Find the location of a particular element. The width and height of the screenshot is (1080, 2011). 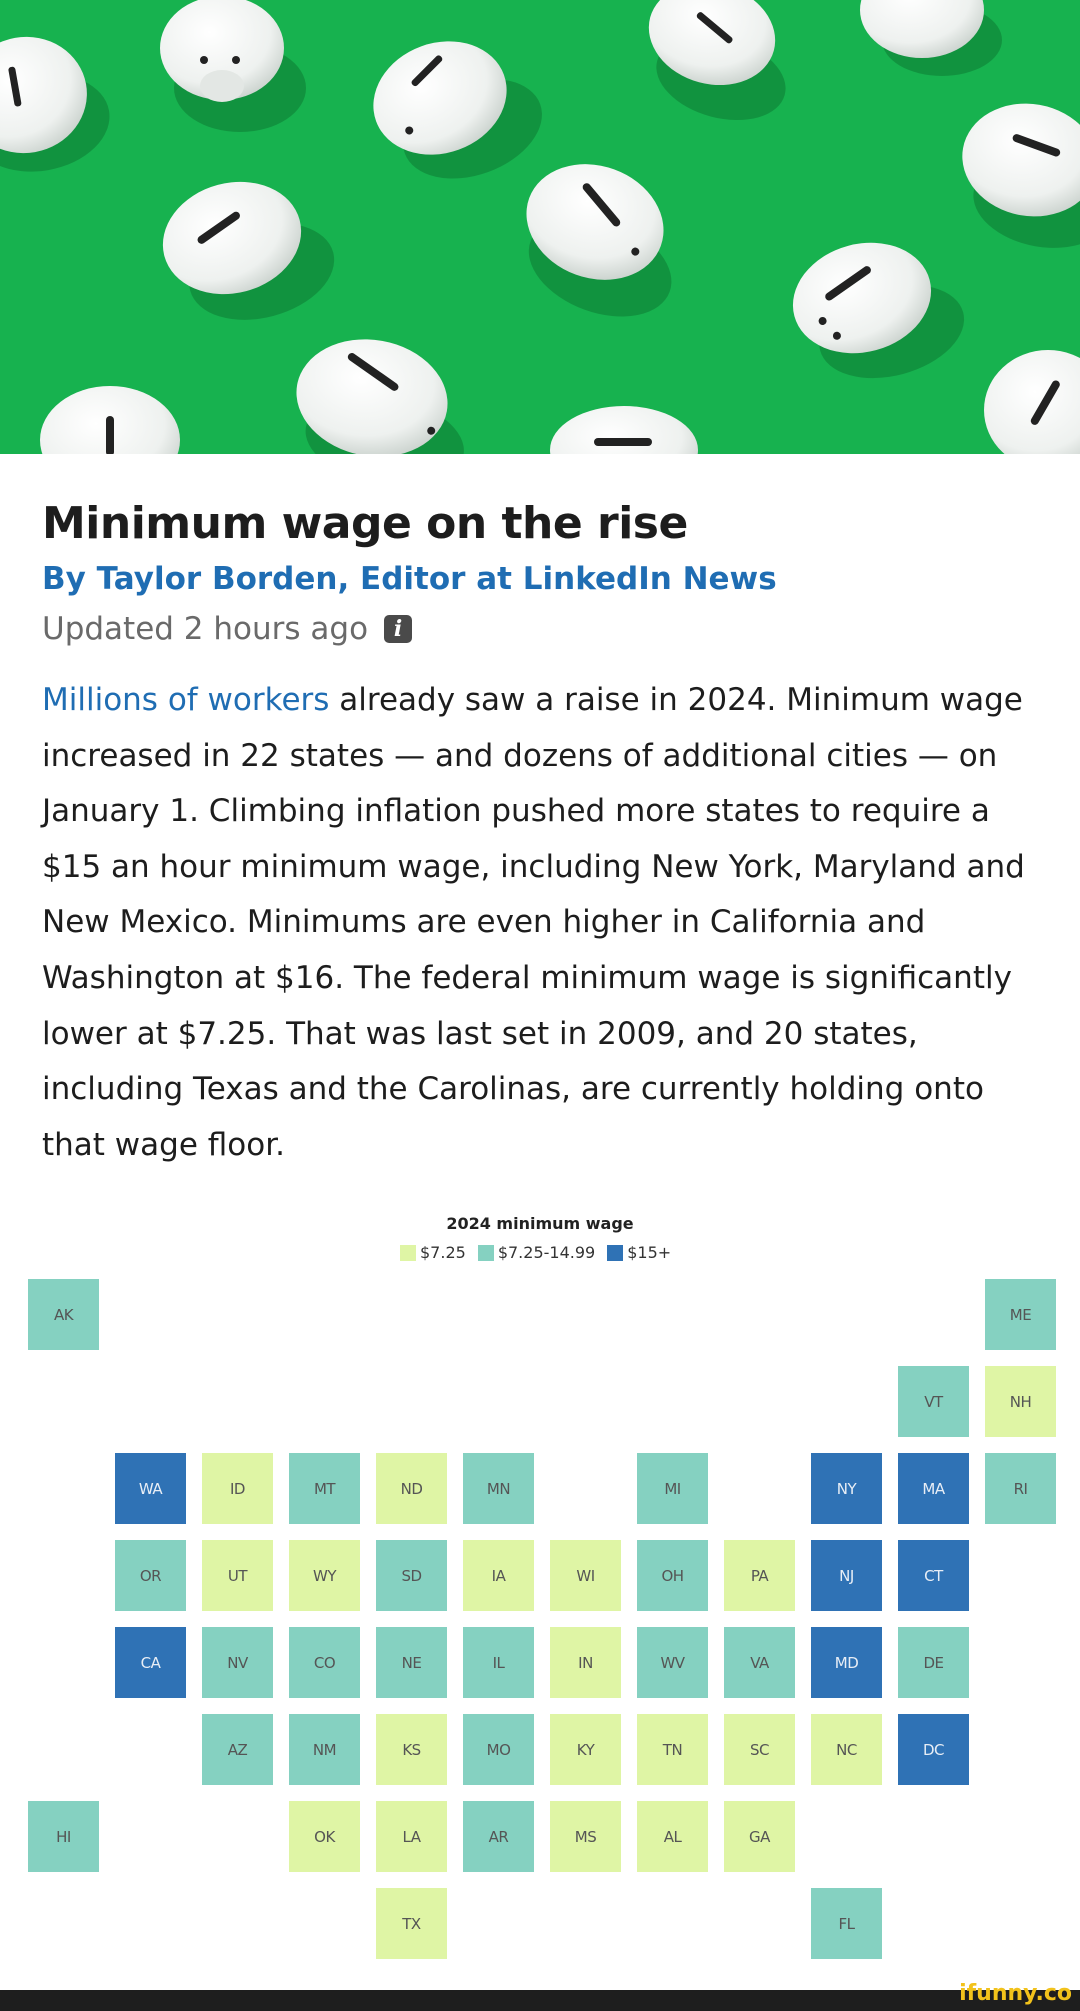

state-tile-ar: AR is located at coordinates (498, 1836).